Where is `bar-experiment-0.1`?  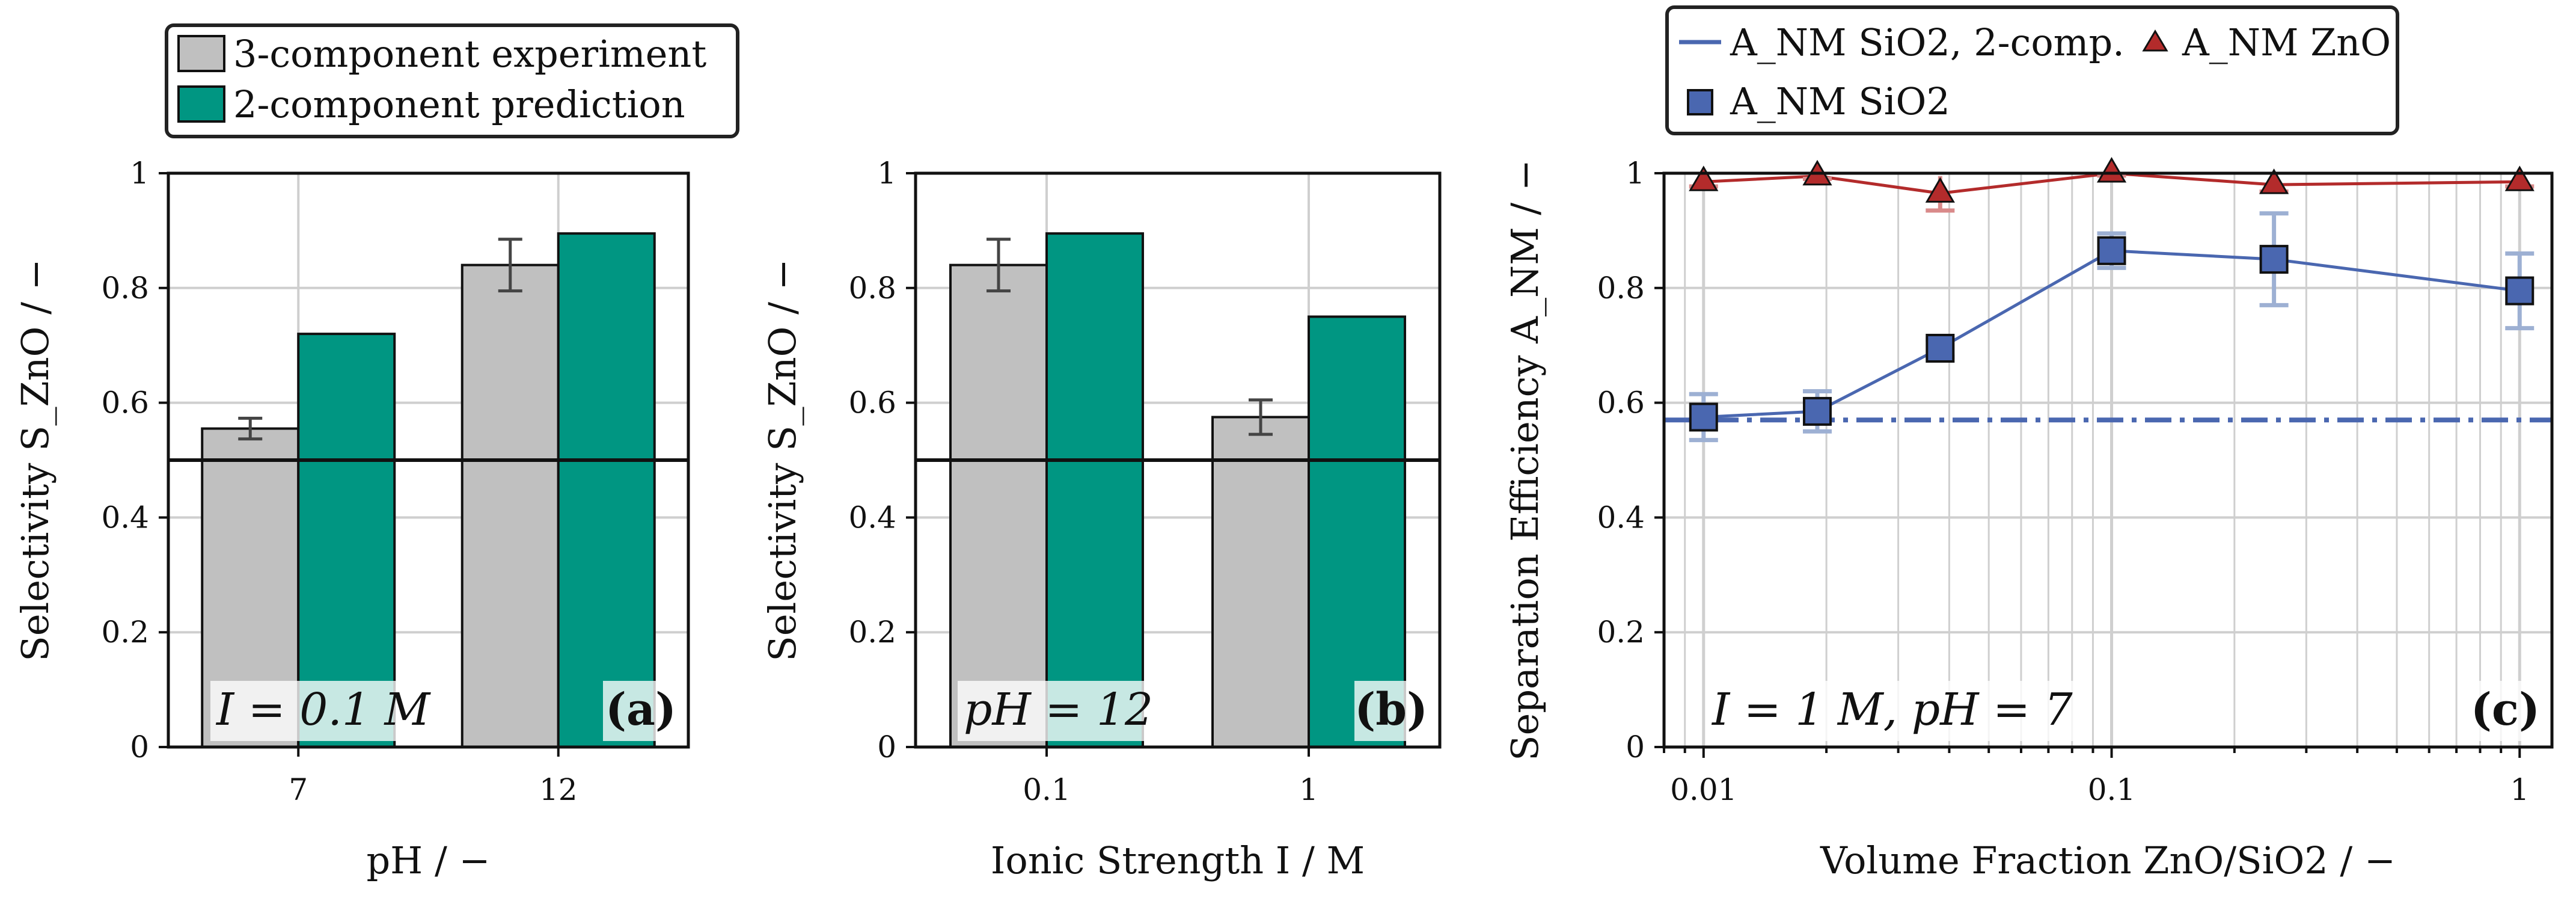
bar-experiment-0.1 is located at coordinates (998, 505).